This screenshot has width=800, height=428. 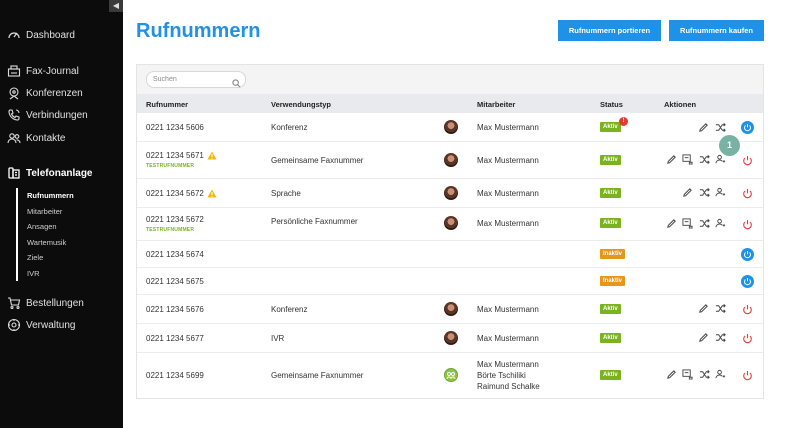 What do you see at coordinates (42, 226) in the screenshot?
I see `sidebar-sub-item-ansagen: Ansagen` at bounding box center [42, 226].